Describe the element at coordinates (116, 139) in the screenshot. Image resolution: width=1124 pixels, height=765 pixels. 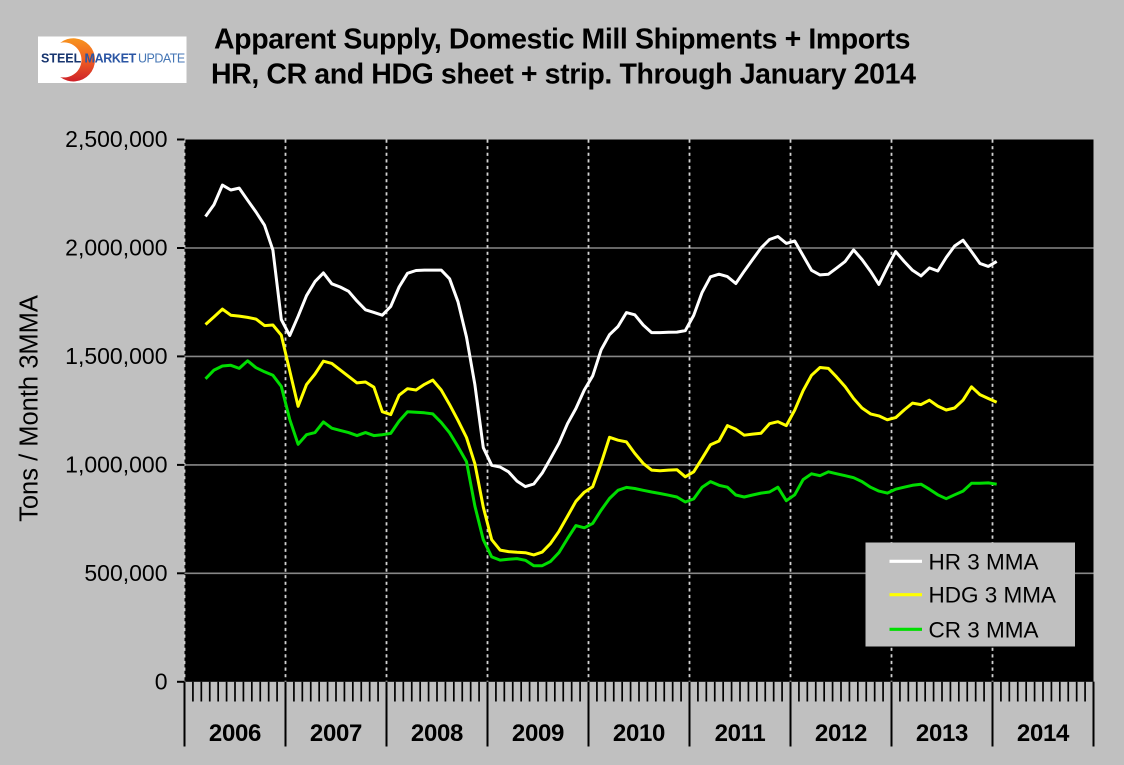
I see `svg-text: 2,500,000` at that location.